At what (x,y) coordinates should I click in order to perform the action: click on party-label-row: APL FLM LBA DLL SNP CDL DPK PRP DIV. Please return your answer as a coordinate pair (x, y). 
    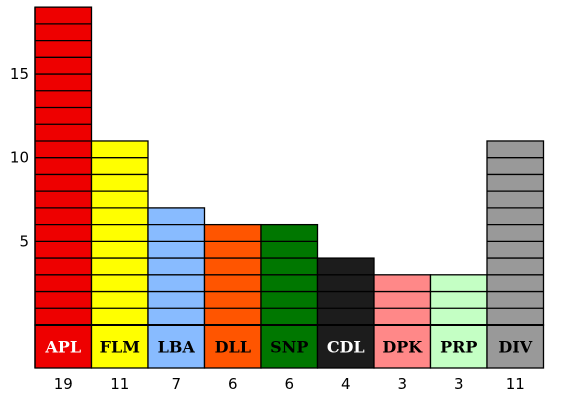
    Looking at the image, I should click on (289, 346).